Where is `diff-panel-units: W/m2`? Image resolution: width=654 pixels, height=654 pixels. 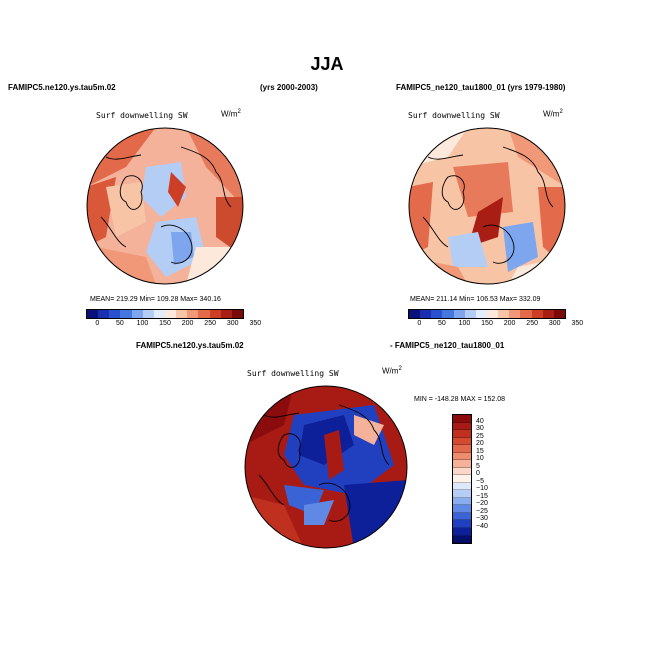 diff-panel-units: W/m2 is located at coordinates (392, 371).